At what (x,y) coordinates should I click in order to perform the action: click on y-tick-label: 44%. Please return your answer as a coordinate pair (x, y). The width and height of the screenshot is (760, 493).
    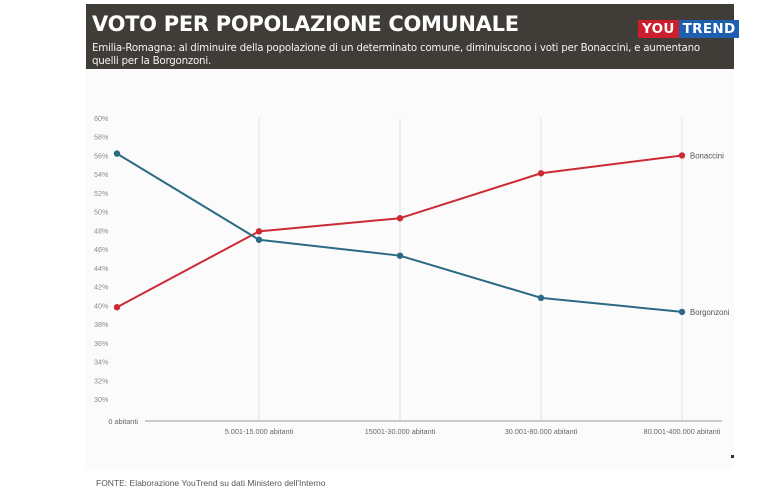
    Looking at the image, I should click on (101, 268).